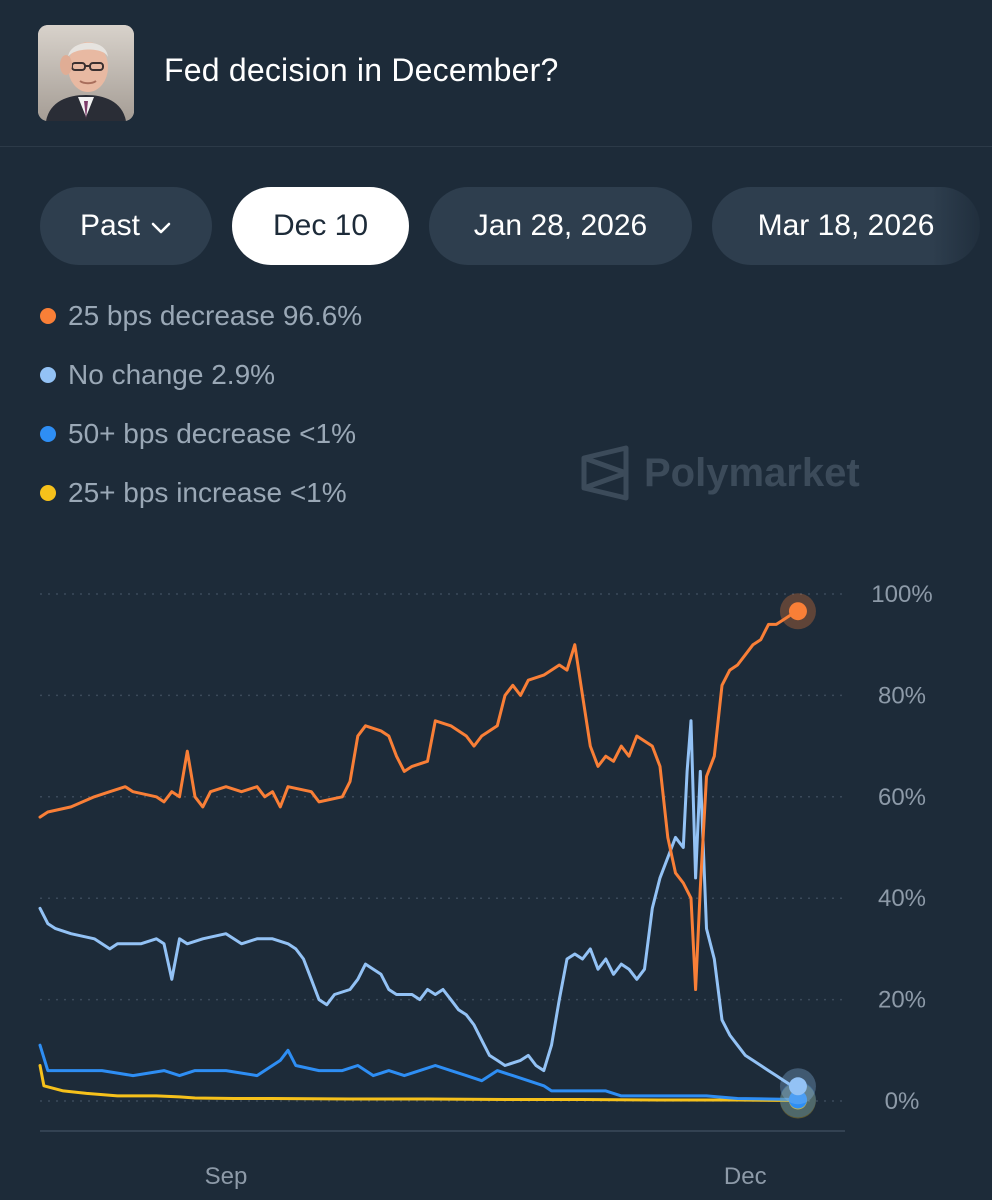 This screenshot has width=992, height=1200. Describe the element at coordinates (962, 227) in the screenshot. I see `tabs-fade` at that location.